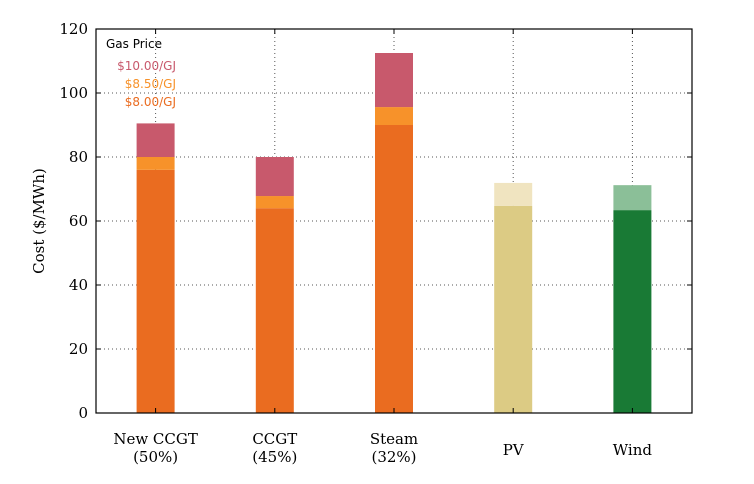  I want to click on x-tick-label-line: PV, so click(514, 450).